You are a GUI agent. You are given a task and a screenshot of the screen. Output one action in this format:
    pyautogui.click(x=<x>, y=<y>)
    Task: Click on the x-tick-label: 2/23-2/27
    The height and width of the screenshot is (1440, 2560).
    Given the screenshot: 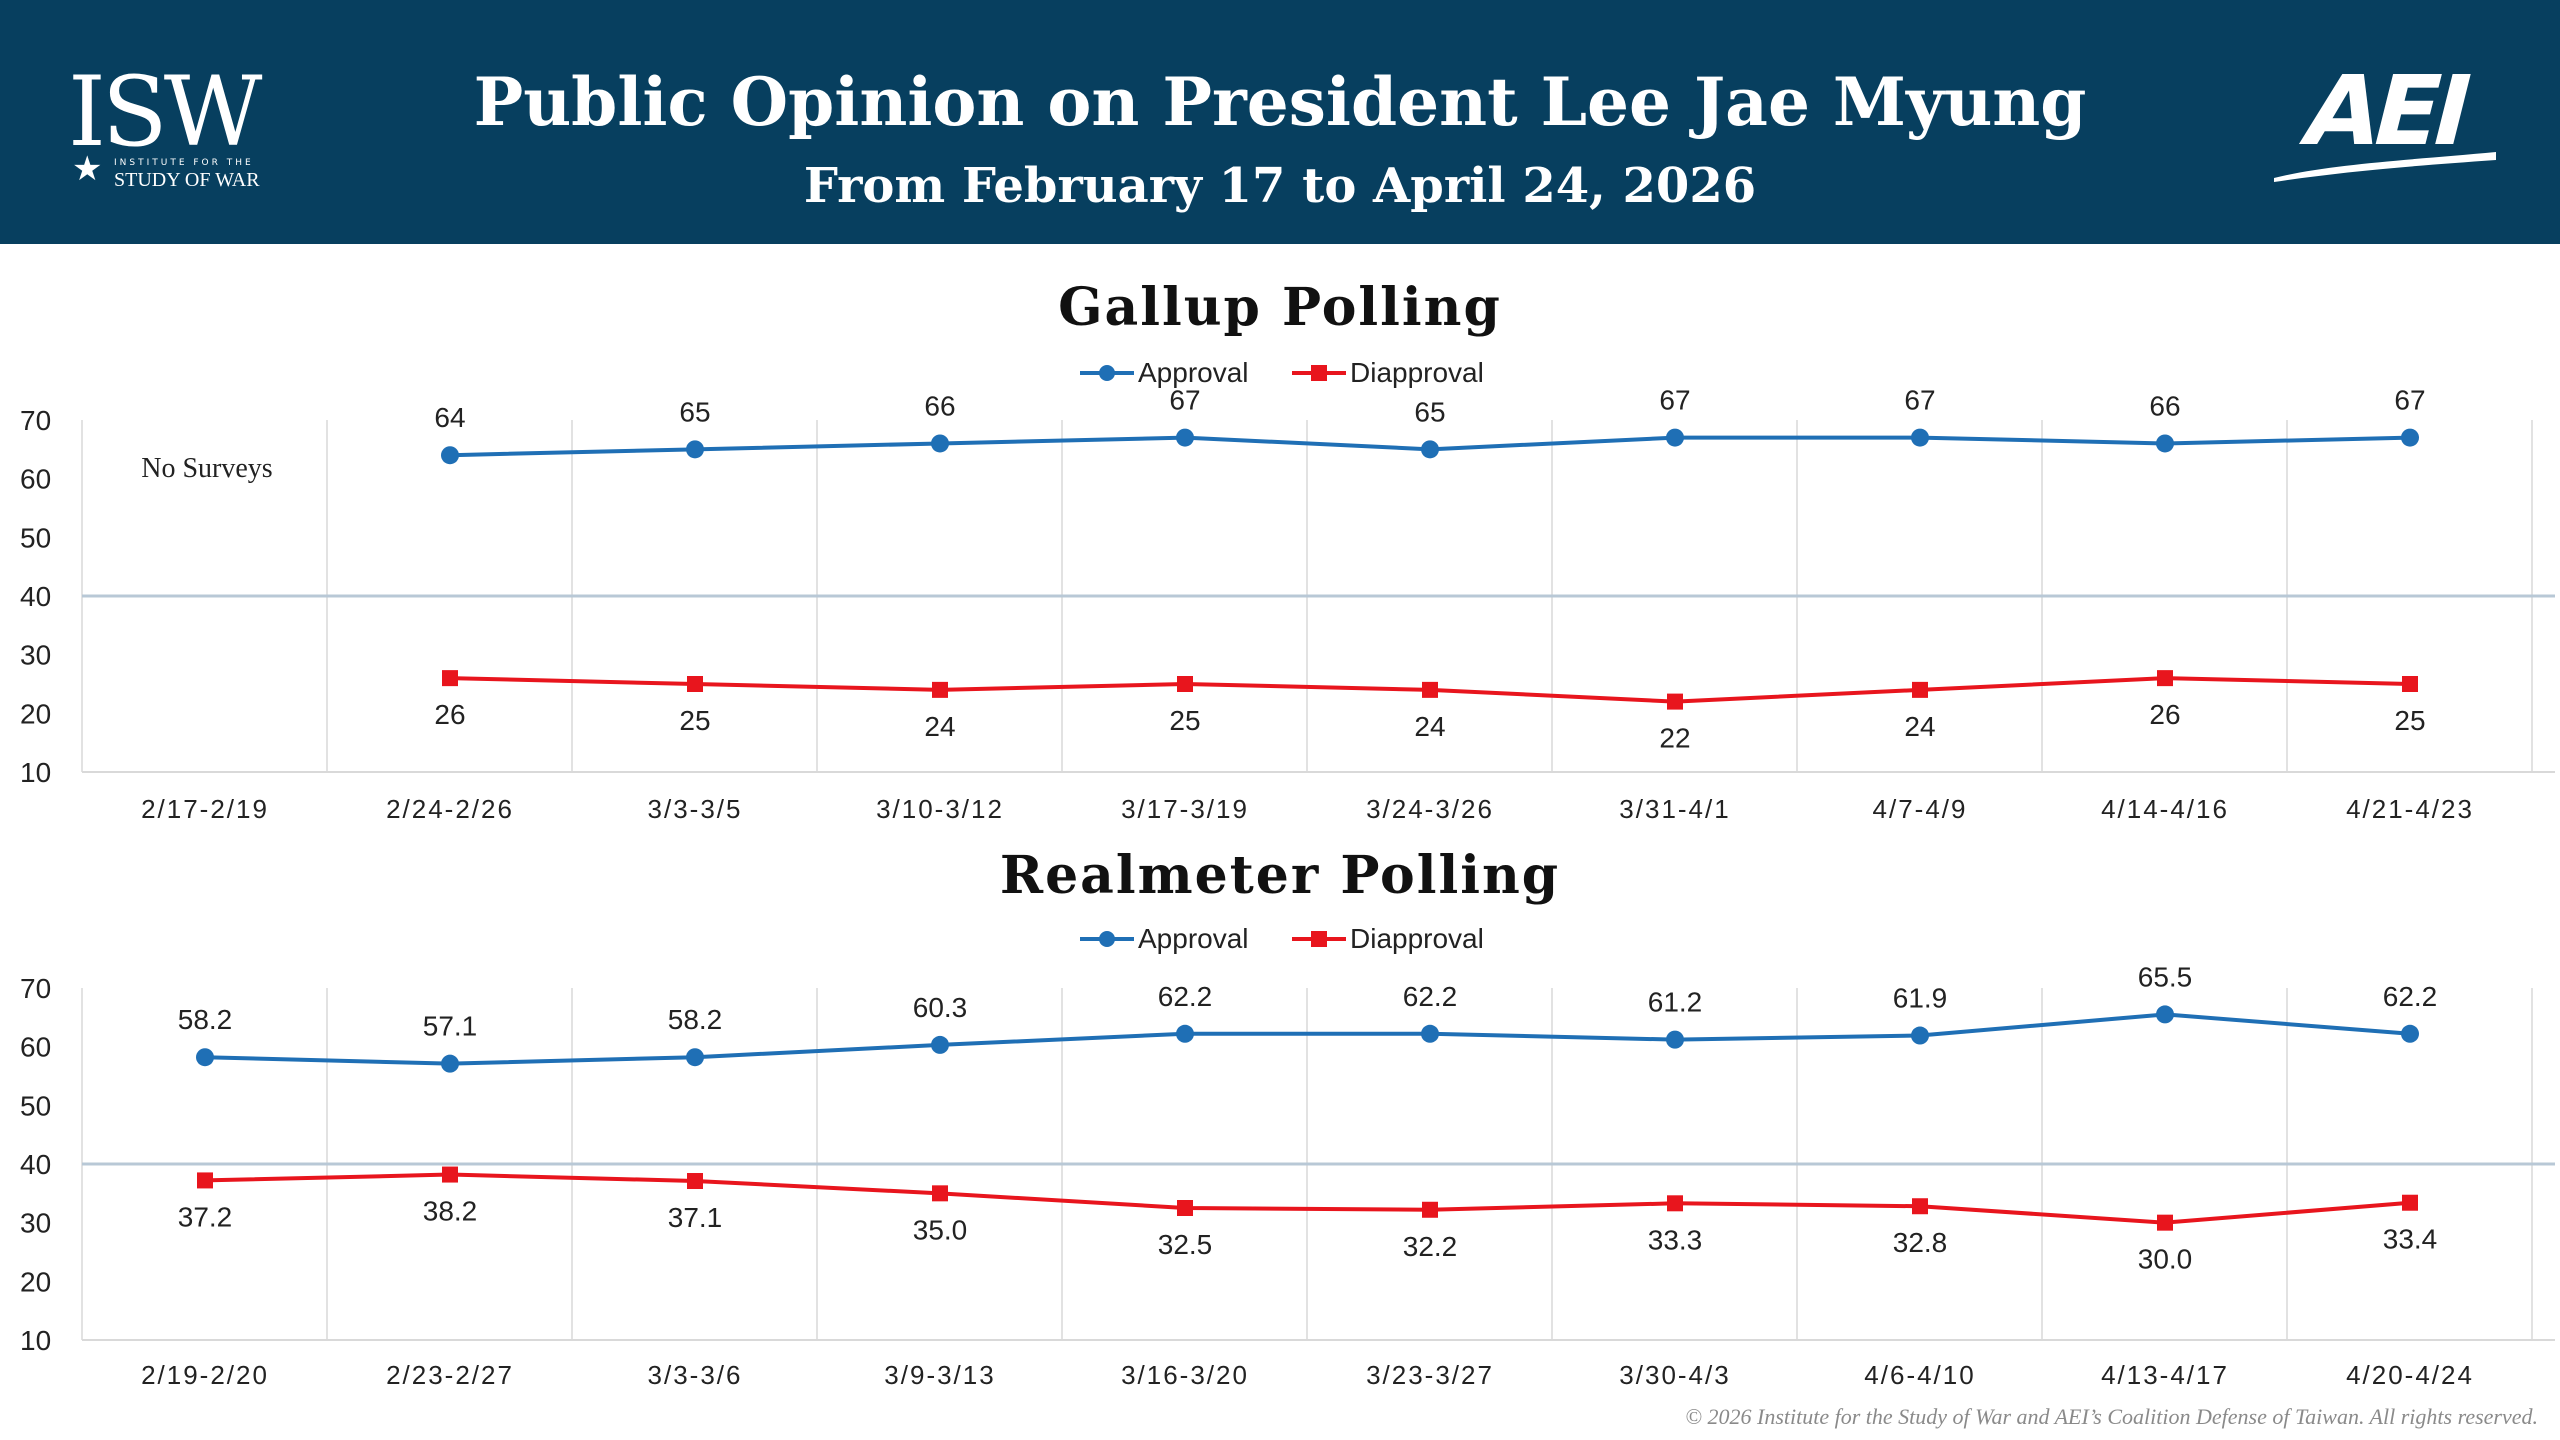 What is the action you would take?
    pyautogui.click(x=450, y=1375)
    